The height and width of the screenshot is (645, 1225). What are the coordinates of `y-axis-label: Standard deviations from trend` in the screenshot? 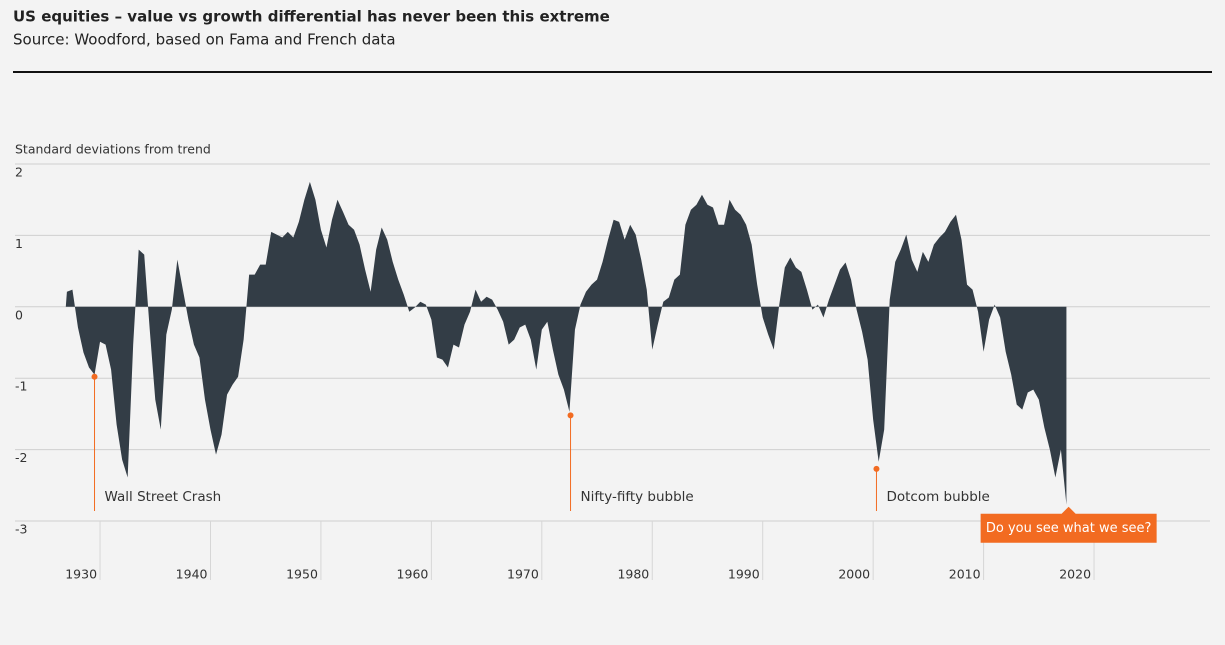 It's located at (113, 149).